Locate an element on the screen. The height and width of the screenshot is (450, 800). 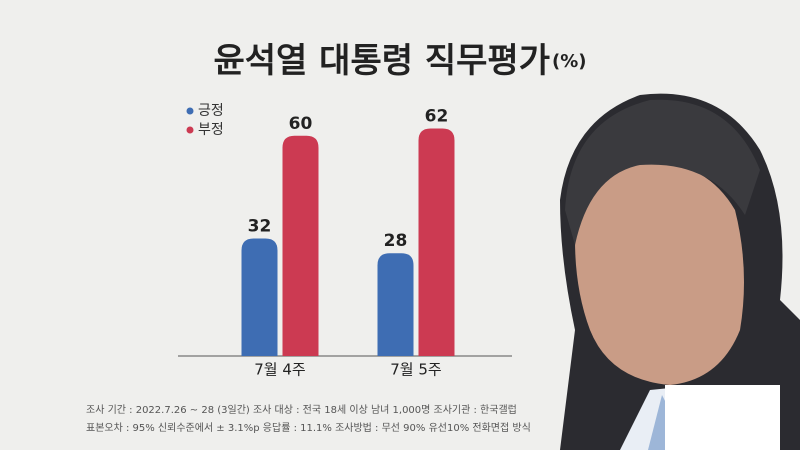
x-tick-label: 7월 4주 is located at coordinates (279, 370).